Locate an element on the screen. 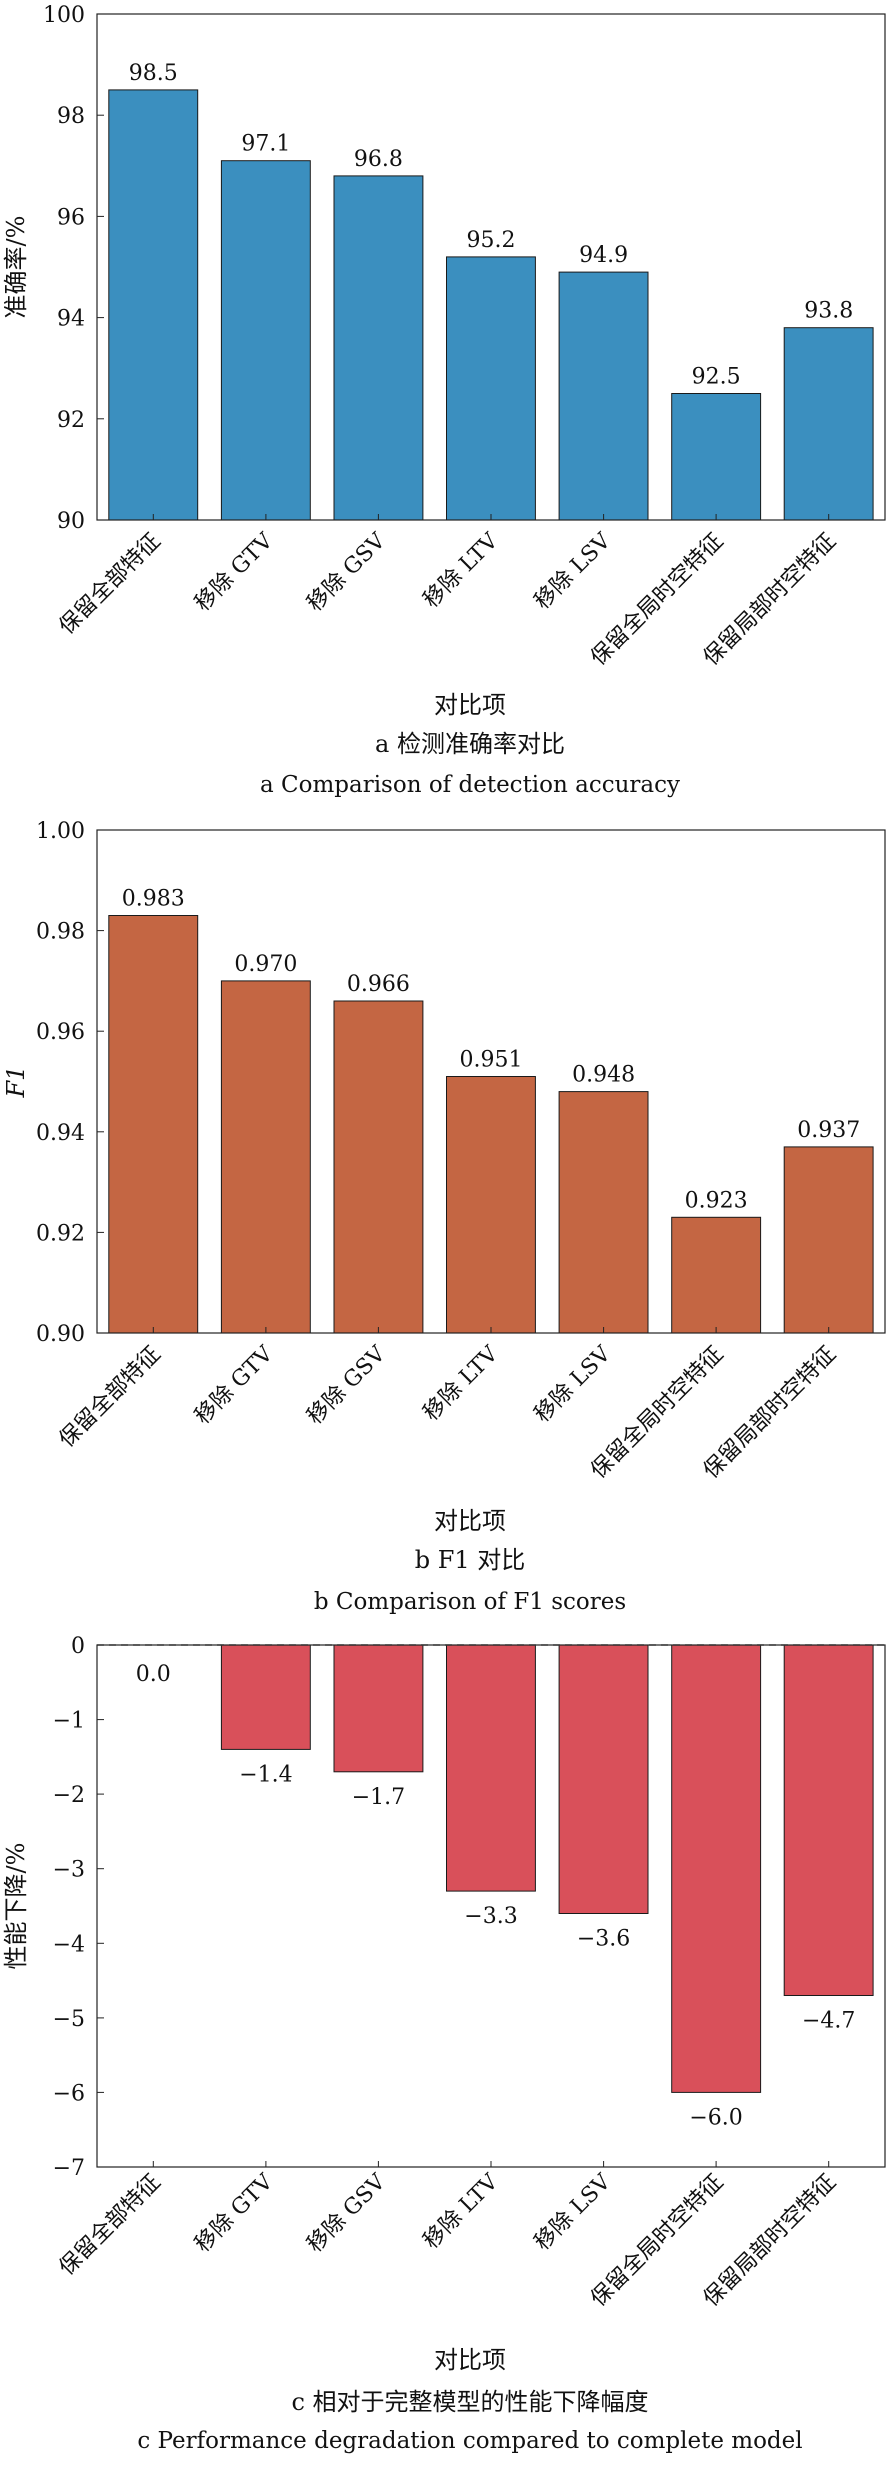  y-tick-label: −2 is located at coordinates (69, 1795).